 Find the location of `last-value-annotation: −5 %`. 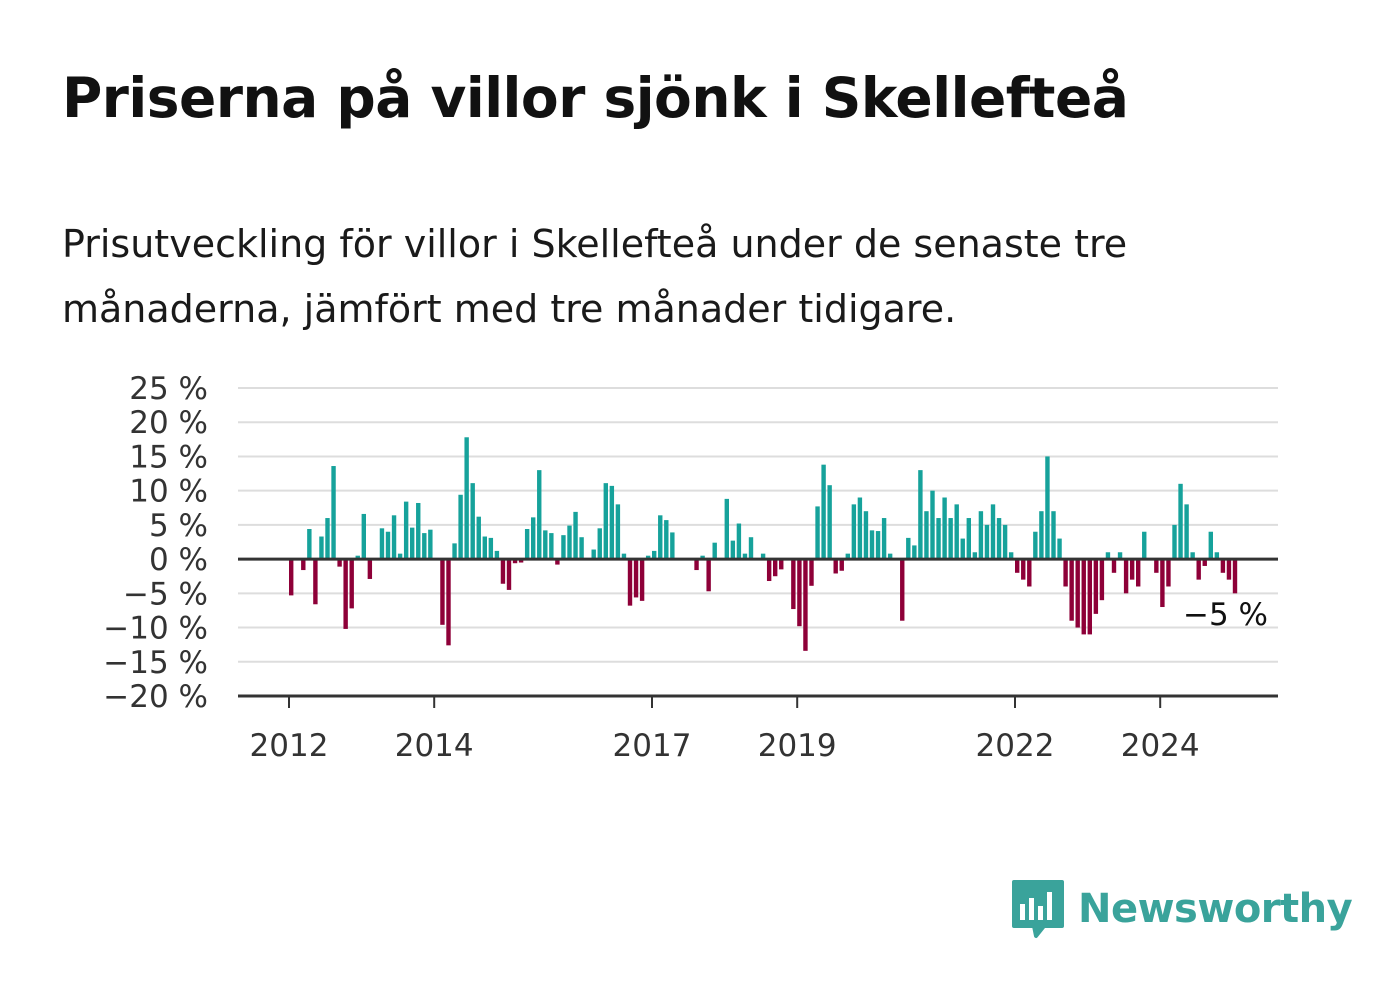

last-value-annotation: −5 % is located at coordinates (1225, 615).